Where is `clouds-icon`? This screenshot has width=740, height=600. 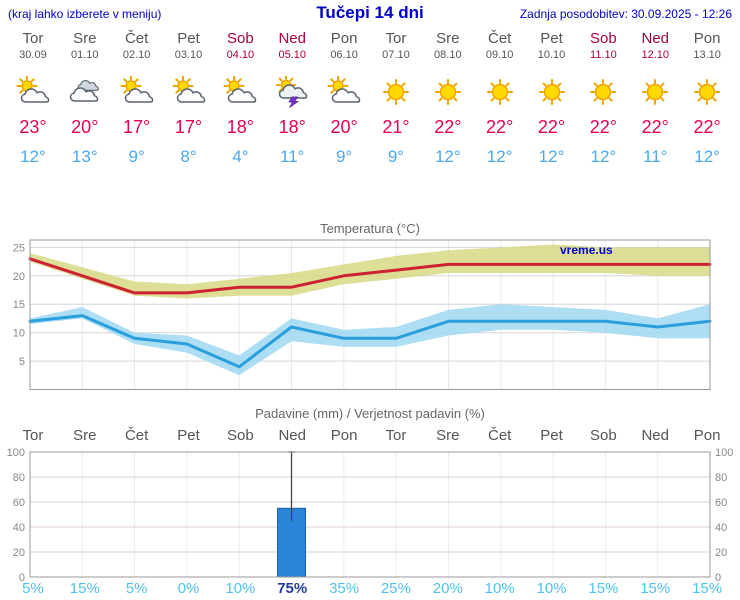
clouds-icon is located at coordinates (85, 93).